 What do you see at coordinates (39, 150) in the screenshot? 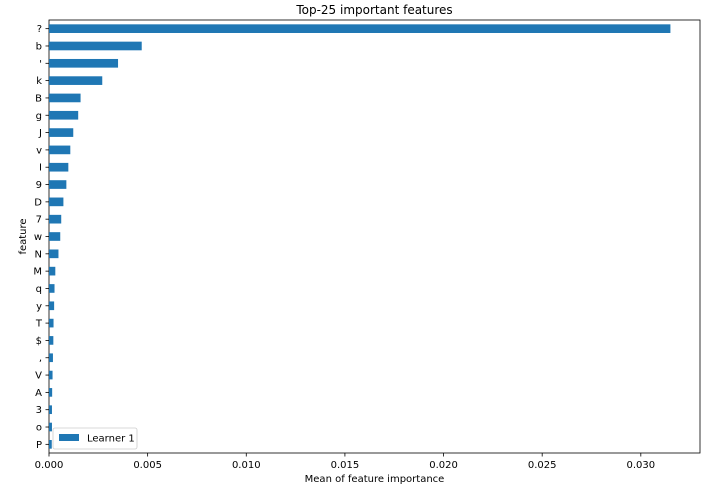
I see `y-tick-label: v` at bounding box center [39, 150].